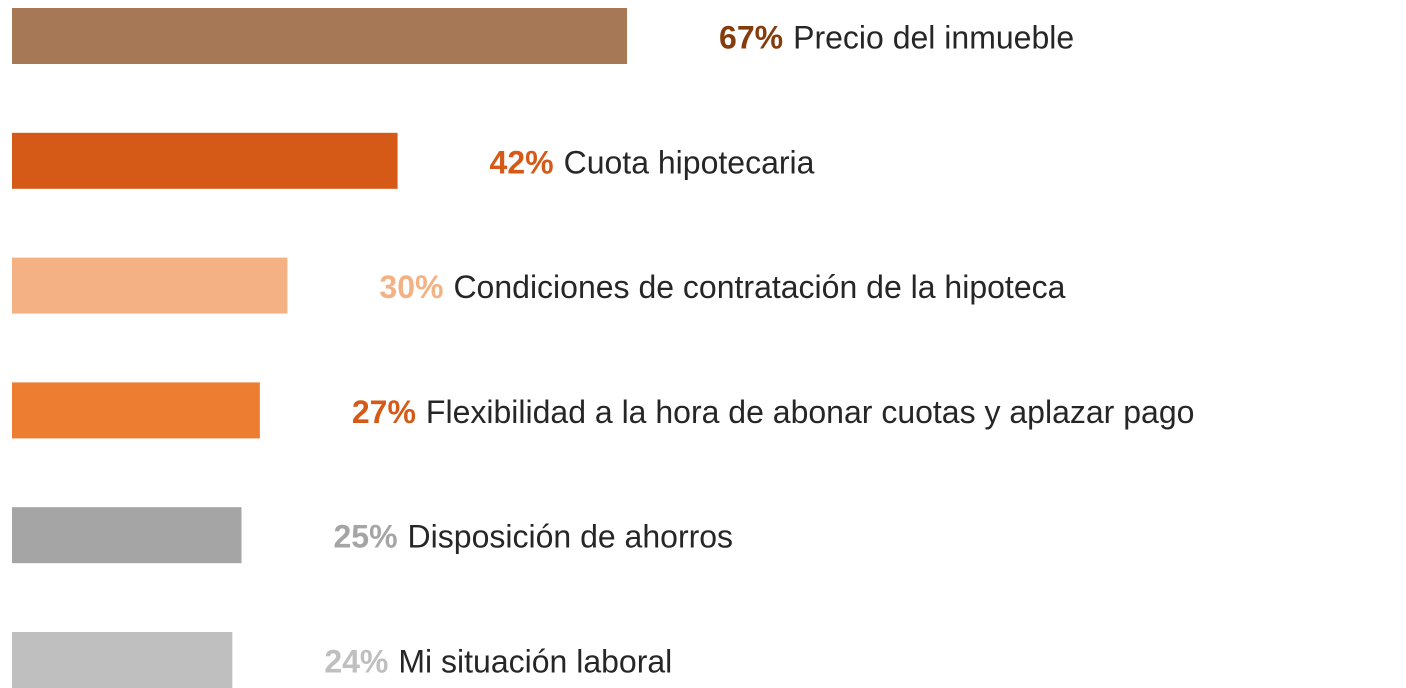 Image resolution: width=1406 pixels, height=688 pixels. I want to click on category-label: Precio del inmueble, so click(933, 37).